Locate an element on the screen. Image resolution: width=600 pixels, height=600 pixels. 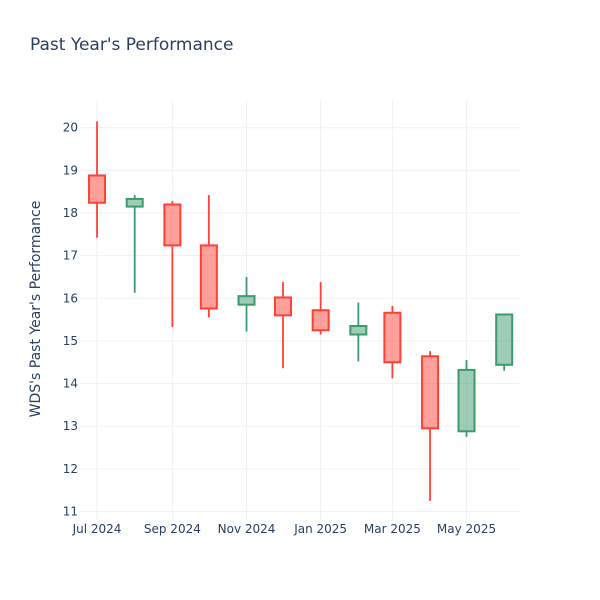
x-tick-label: Mar 2025 is located at coordinates (392, 529).